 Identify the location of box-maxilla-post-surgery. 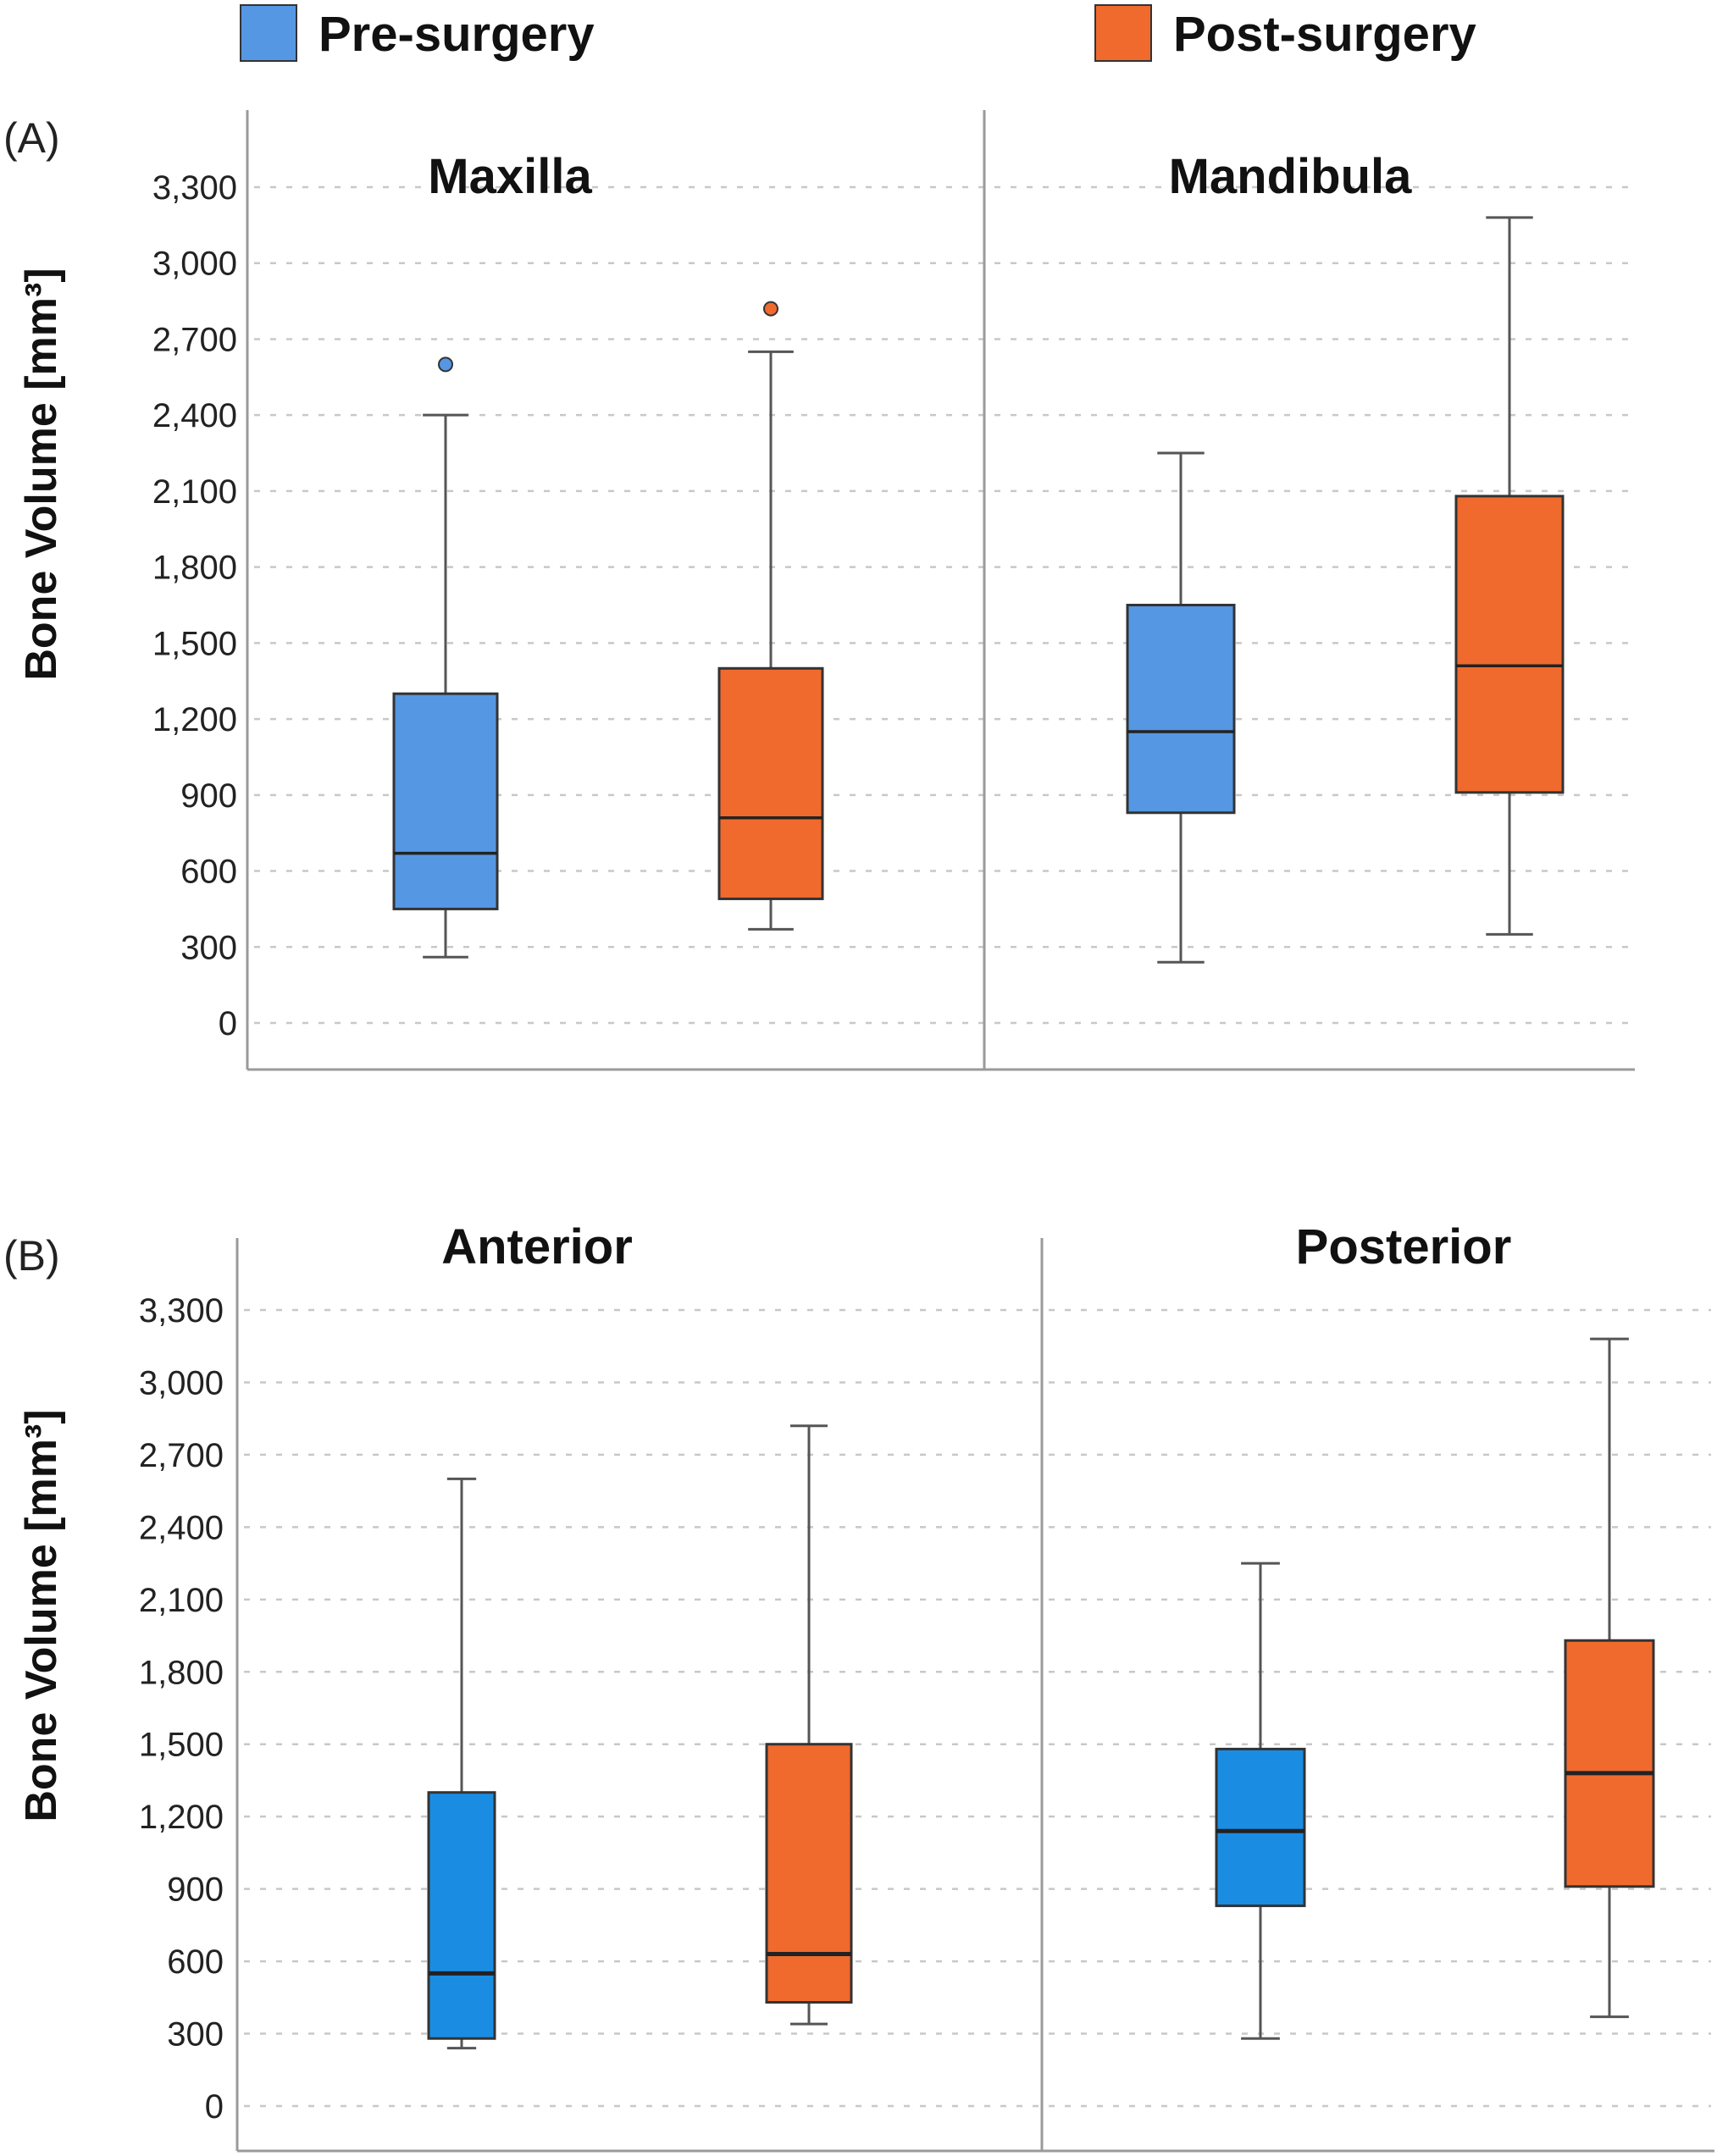
(771, 616).